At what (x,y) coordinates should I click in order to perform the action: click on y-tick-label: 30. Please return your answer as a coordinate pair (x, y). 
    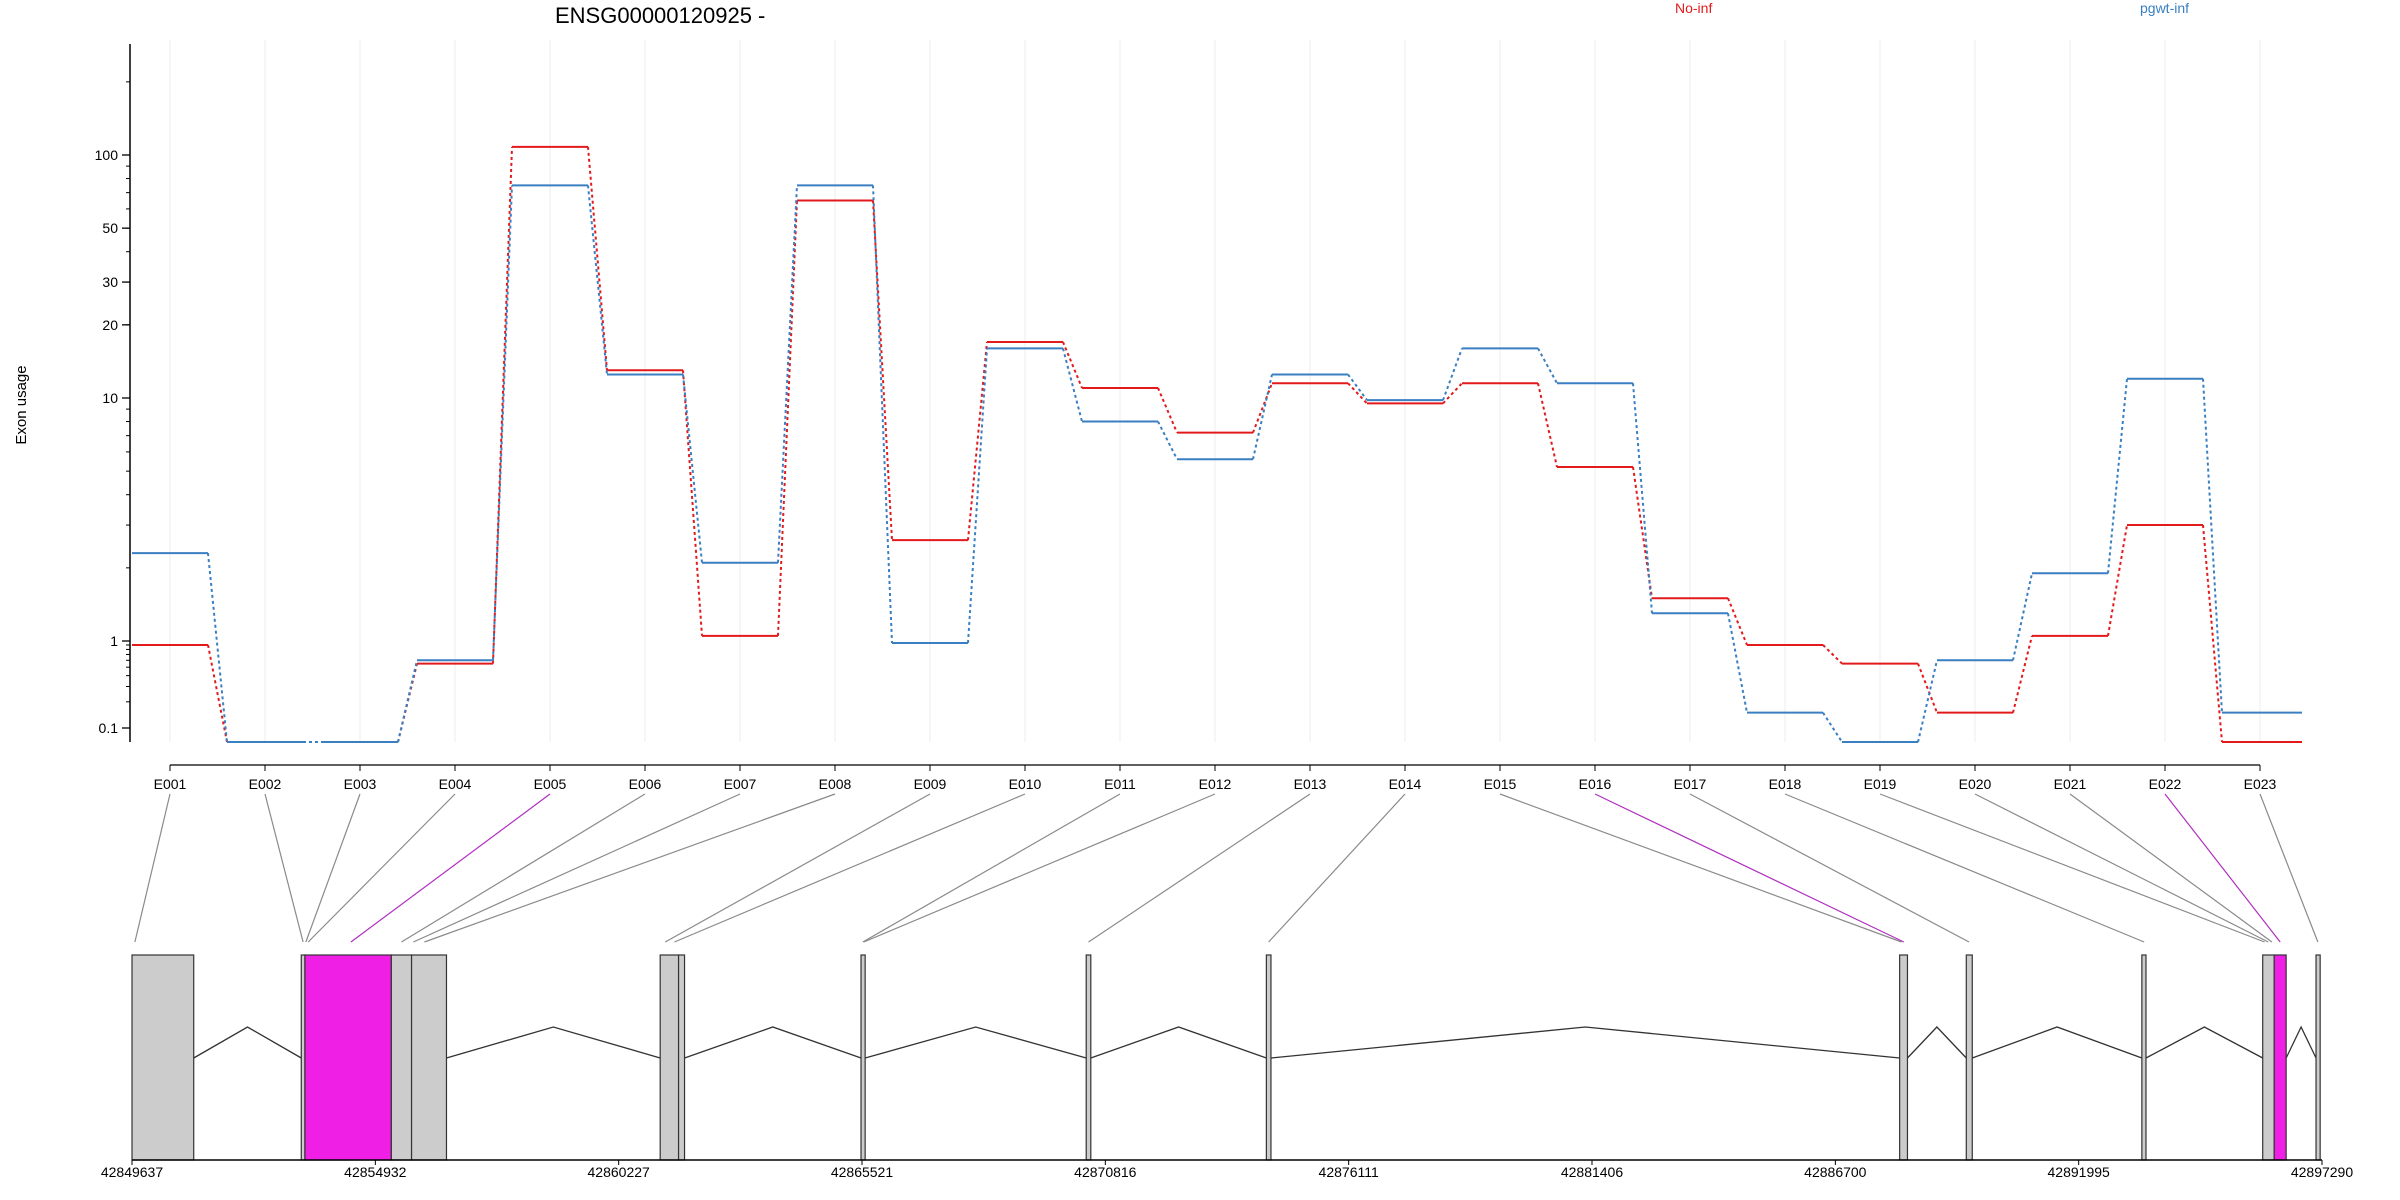
    Looking at the image, I should click on (110, 282).